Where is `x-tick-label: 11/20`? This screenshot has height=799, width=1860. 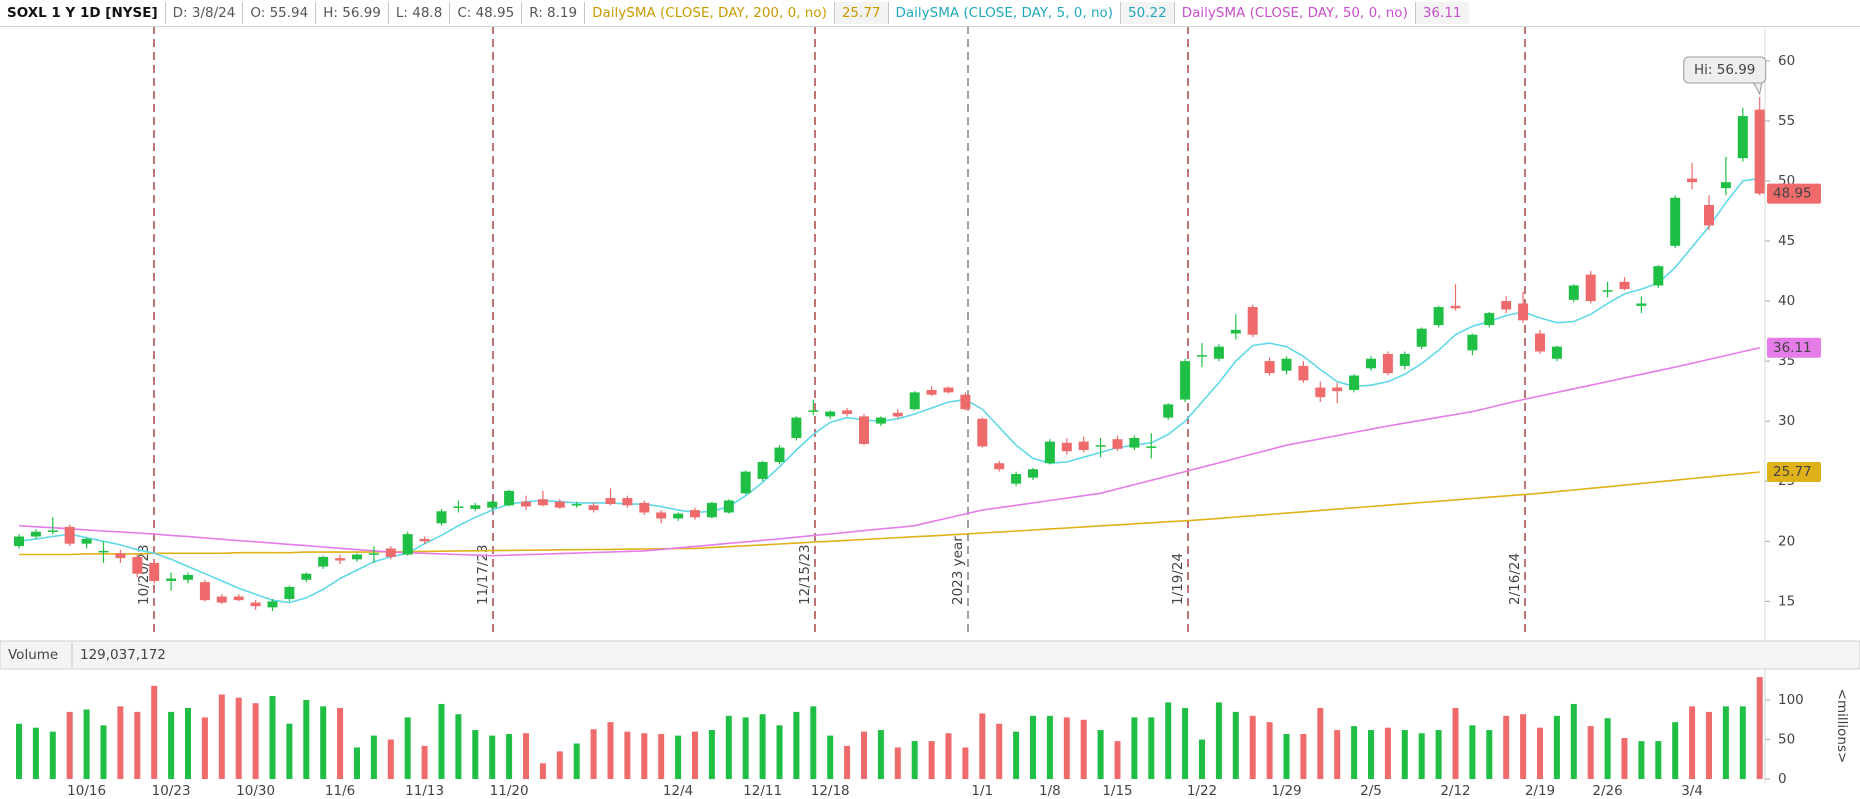
x-tick-label: 11/20 is located at coordinates (509, 791).